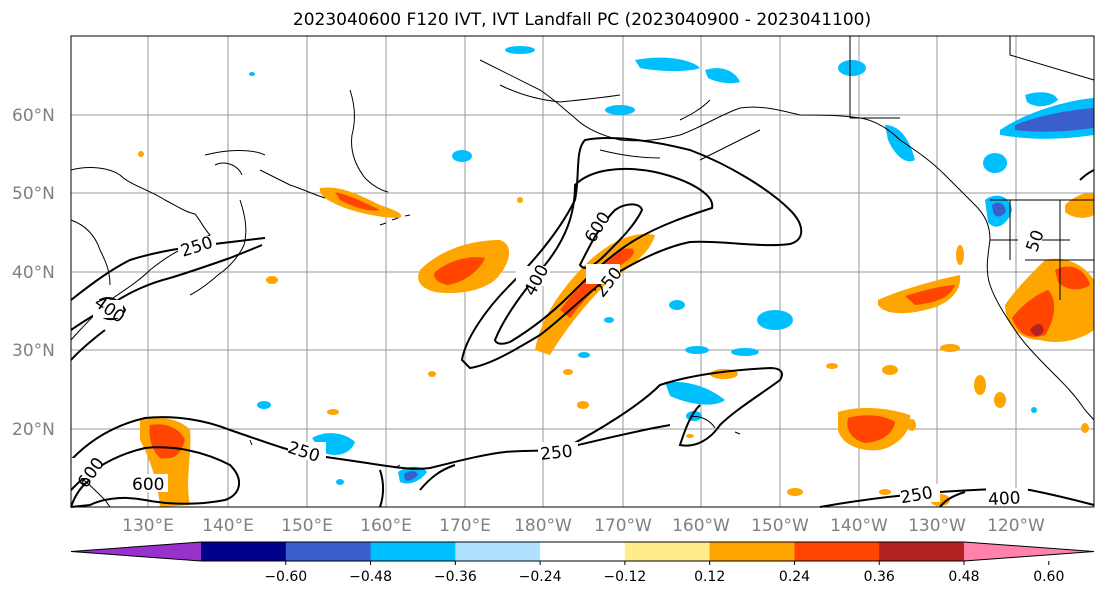  Describe the element at coordinates (701, 526) in the screenshot. I see `lon-label: 160°W` at that location.